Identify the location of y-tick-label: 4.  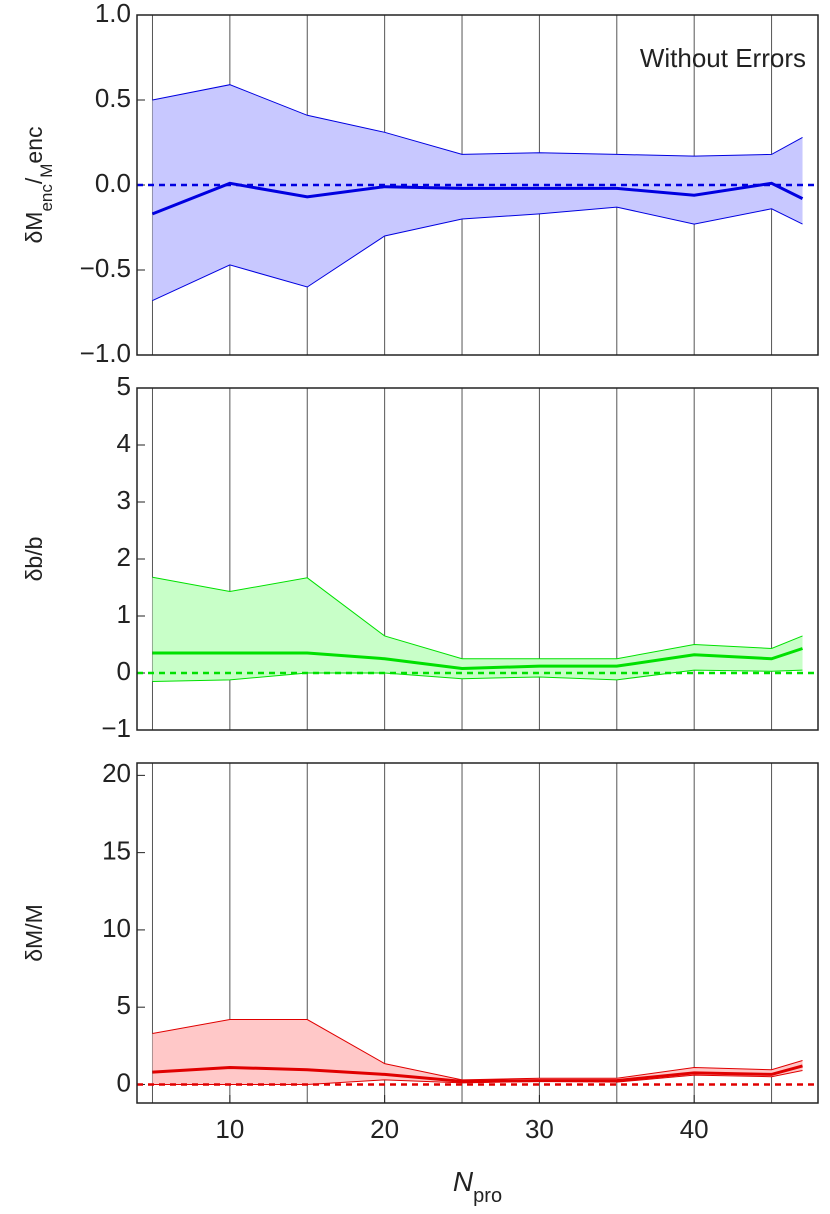
(124, 443).